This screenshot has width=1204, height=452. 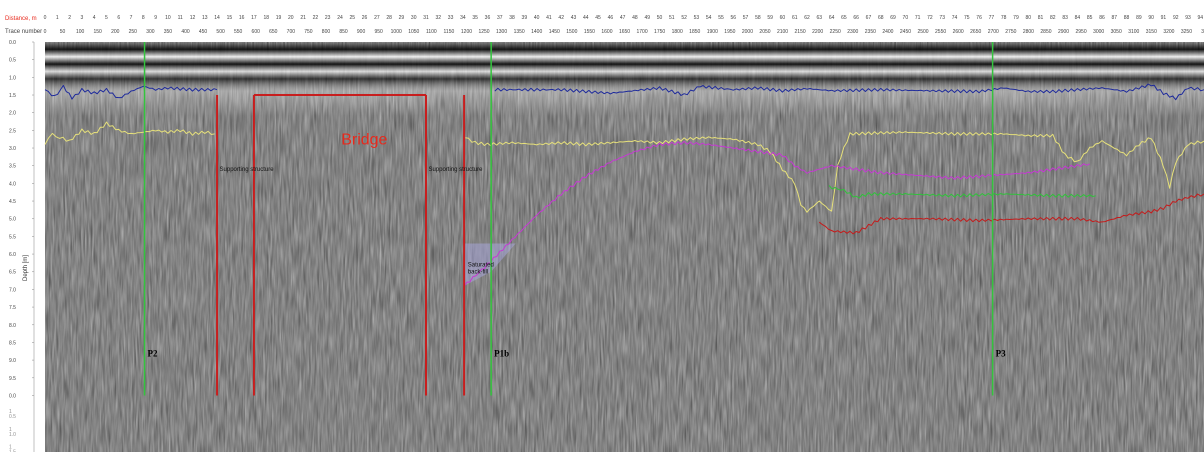 What do you see at coordinates (153, 354) in the screenshot?
I see `borehole-label: P2` at bounding box center [153, 354].